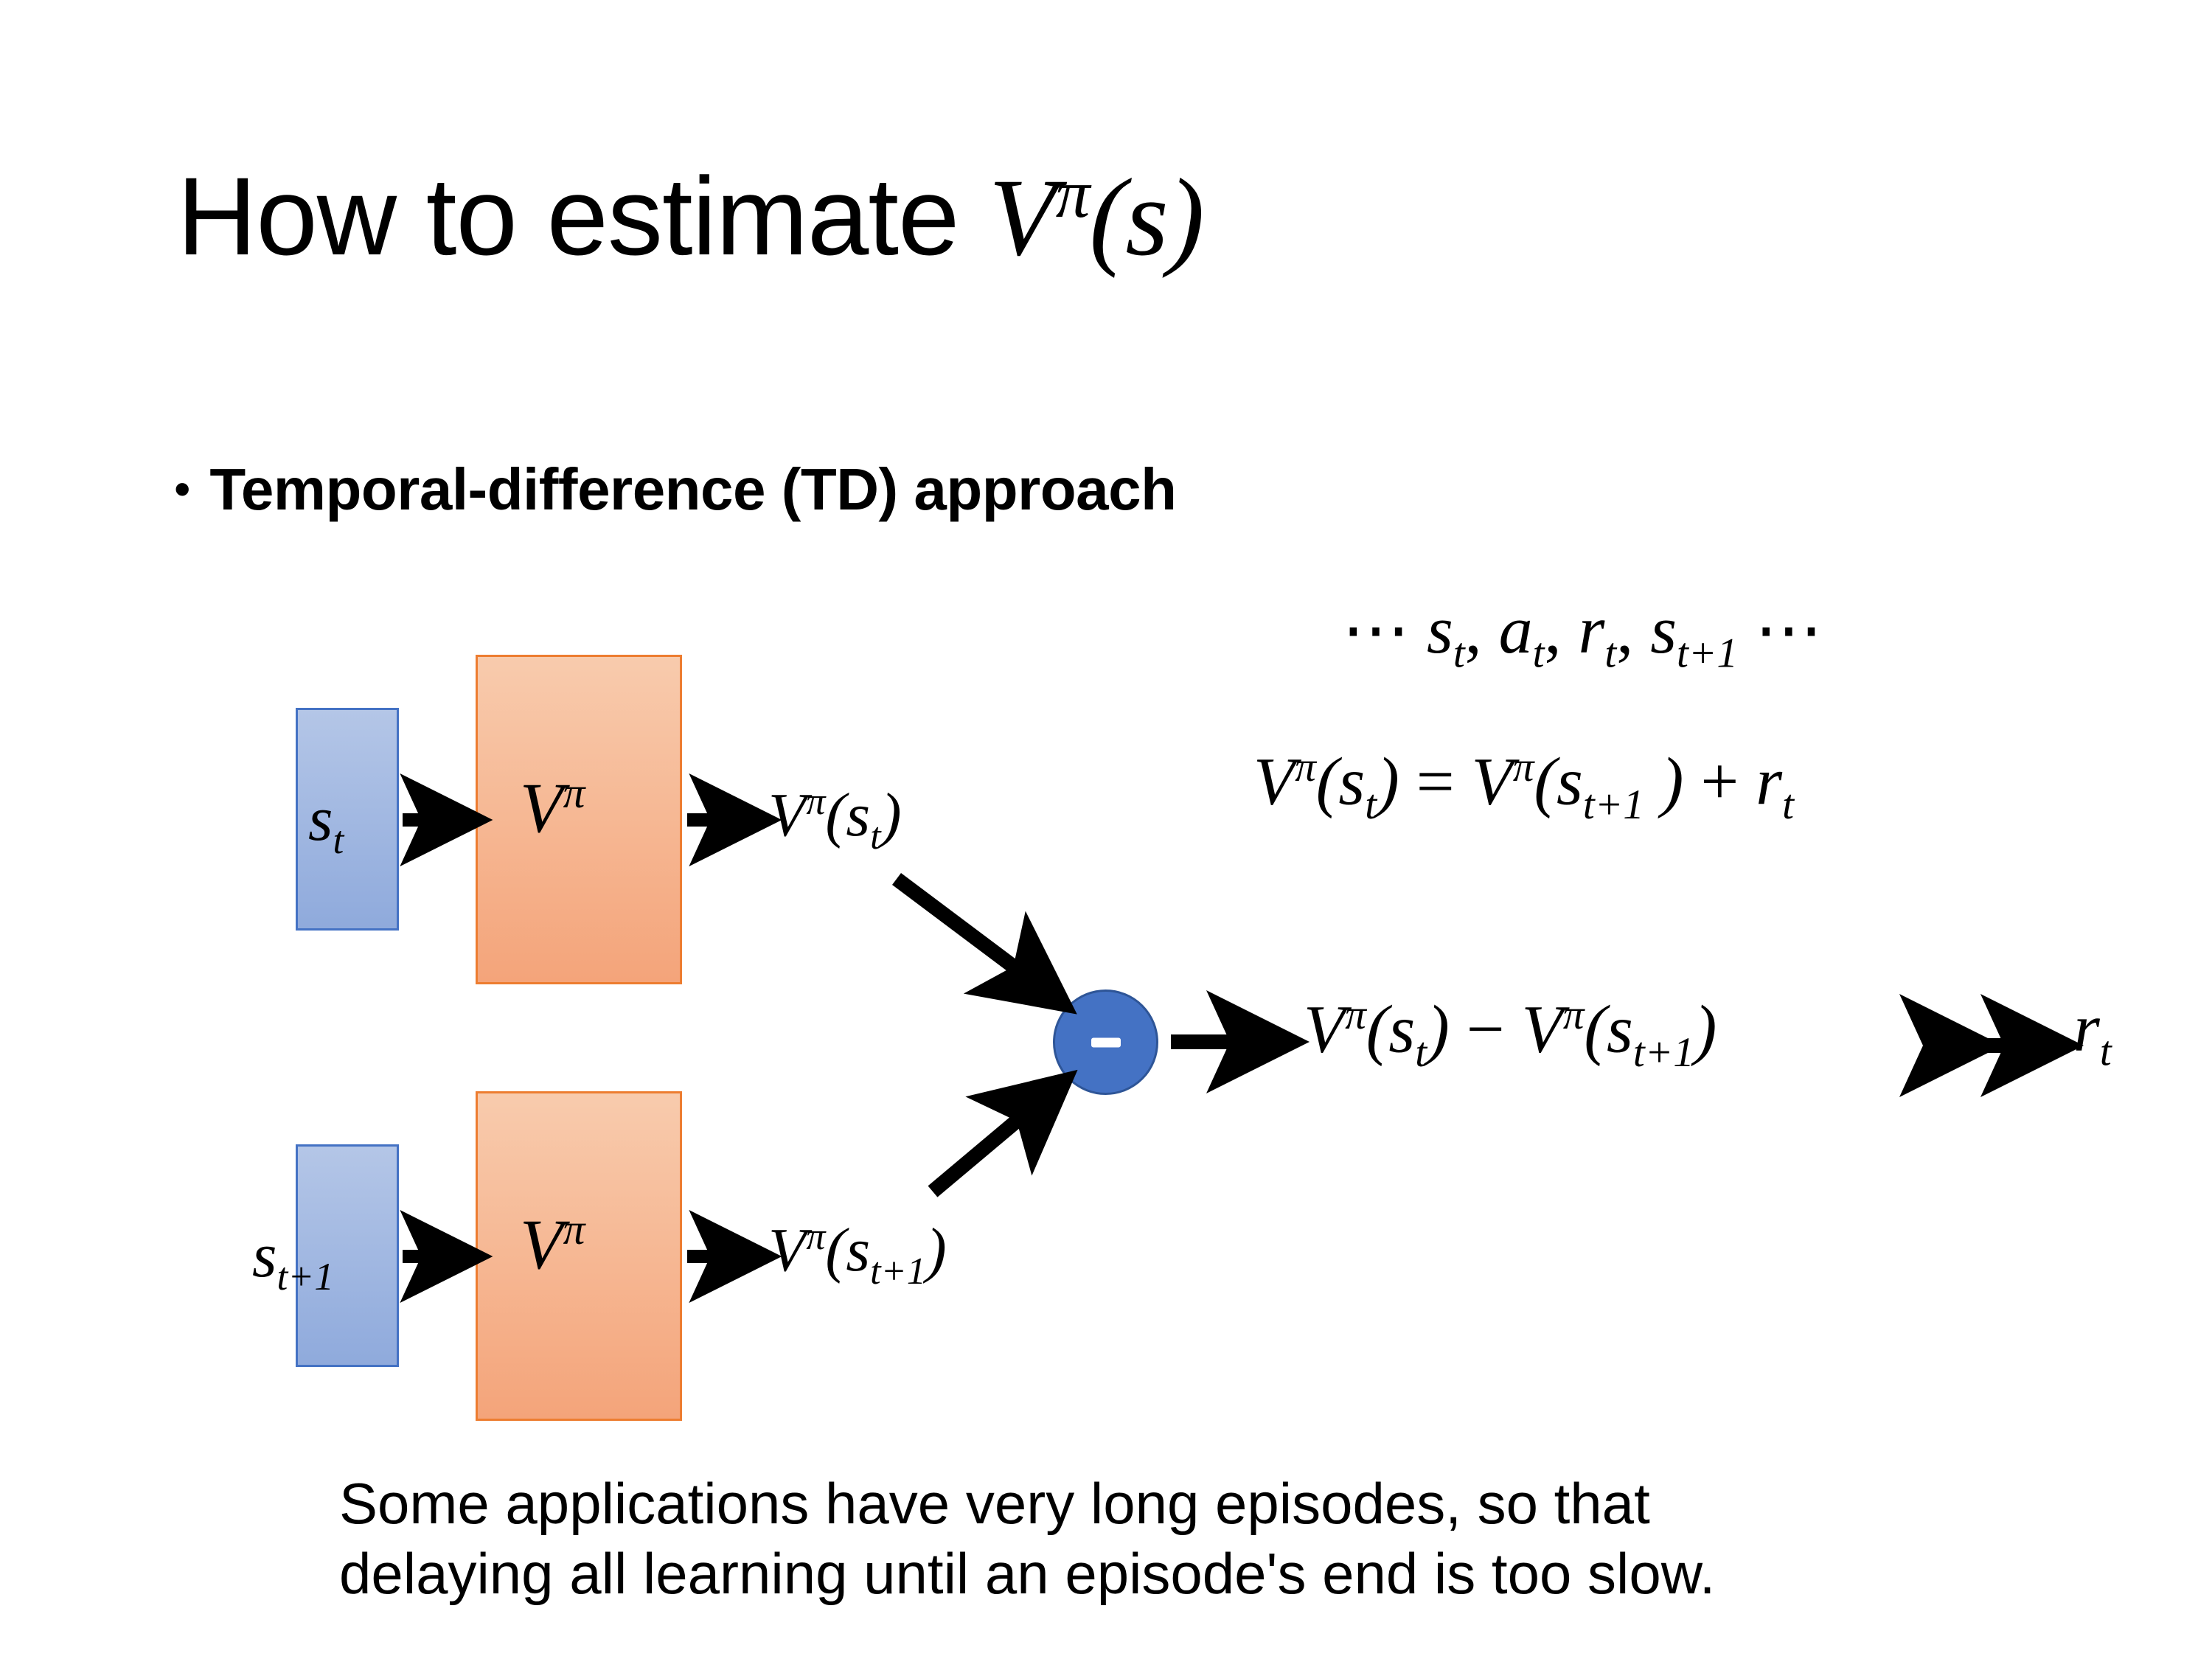  I want to click on title-math-v: Vπ(s), so click(1097, 217).